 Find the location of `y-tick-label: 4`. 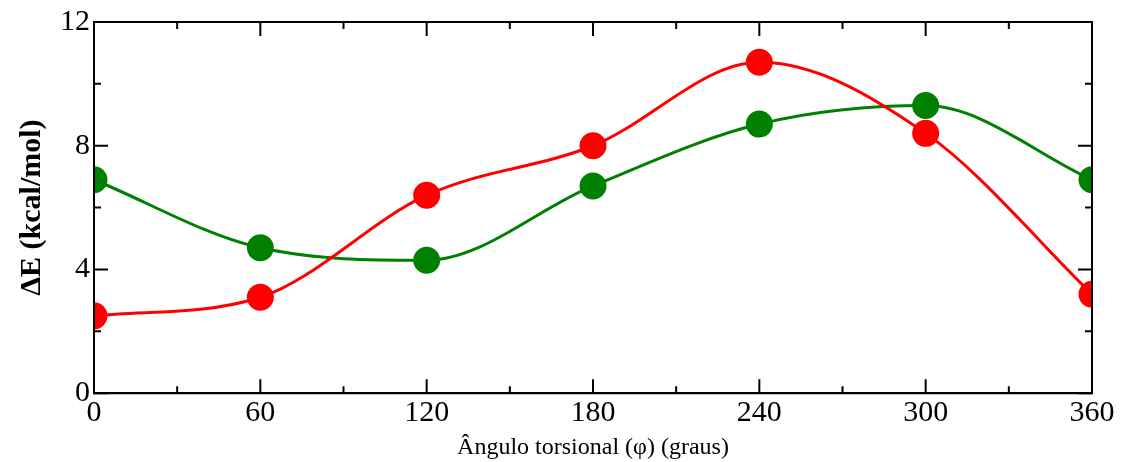

y-tick-label: 4 is located at coordinates (82, 267).